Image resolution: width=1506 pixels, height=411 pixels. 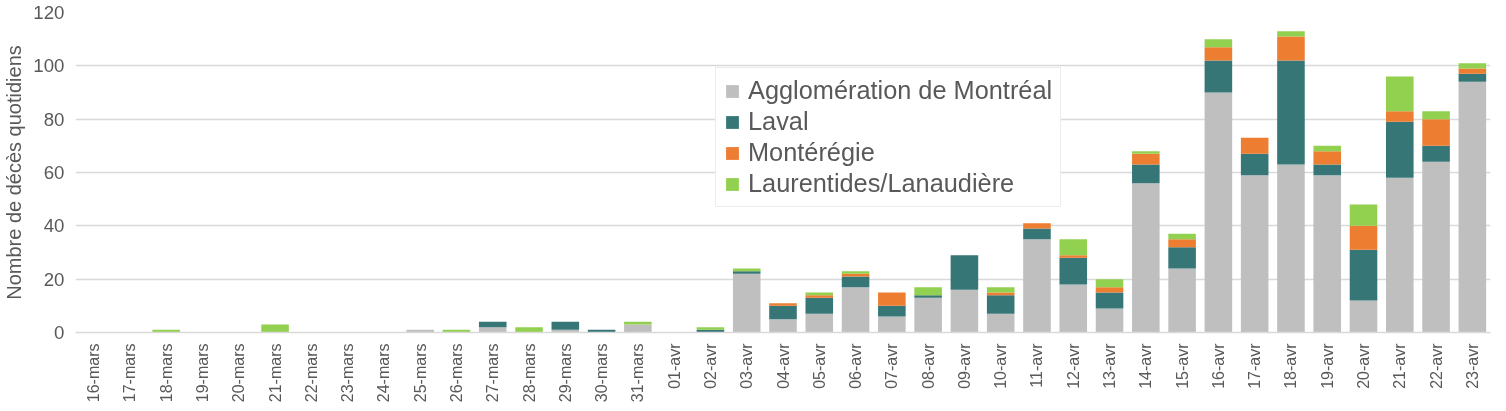 What do you see at coordinates (1364, 365) in the screenshot?
I see `x-tick-label: 20-avr` at bounding box center [1364, 365].